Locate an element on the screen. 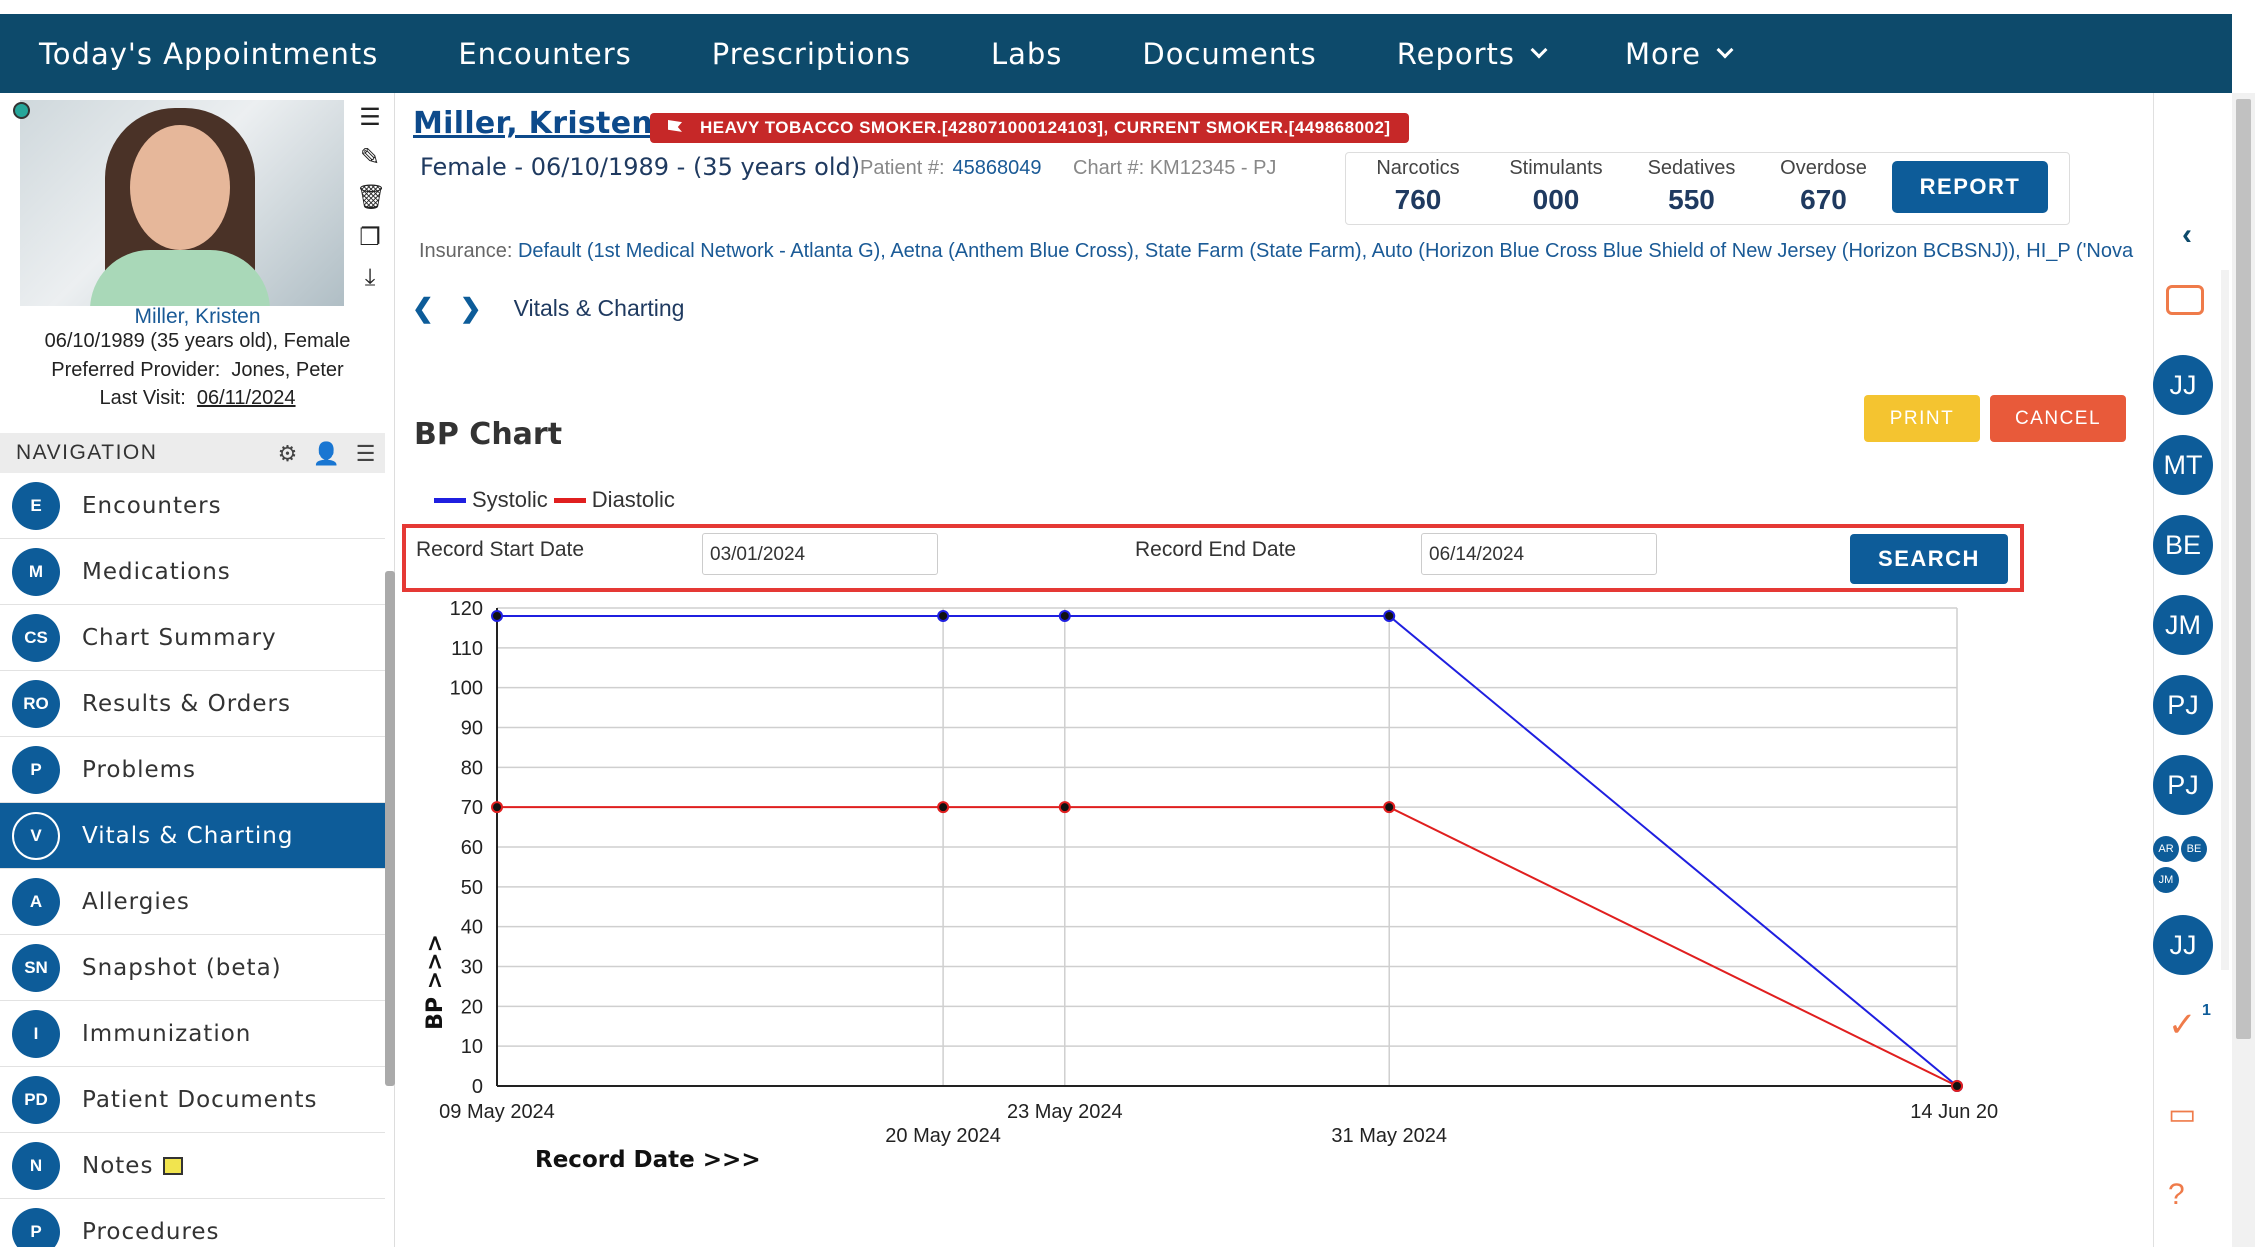 This screenshot has height=1247, width=2255. topnav-reports: Reports is located at coordinates (1472, 53).